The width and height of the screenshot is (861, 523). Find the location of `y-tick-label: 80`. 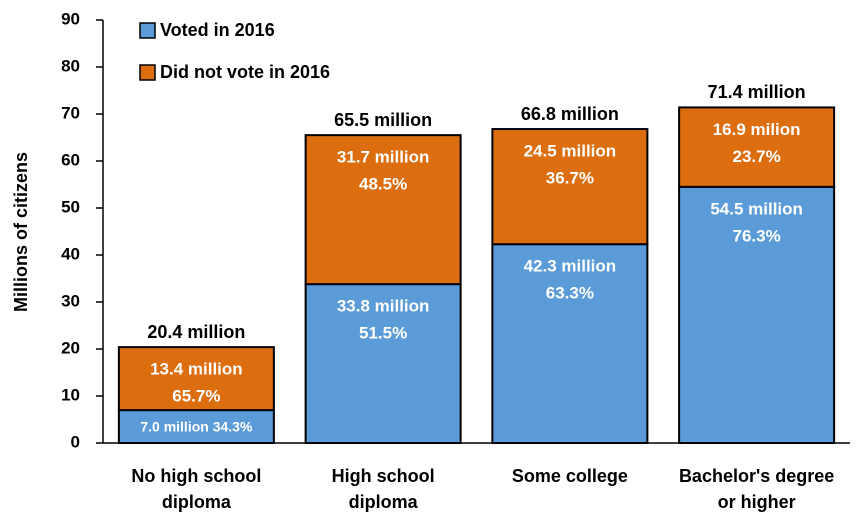

y-tick-label: 80 is located at coordinates (70, 65).